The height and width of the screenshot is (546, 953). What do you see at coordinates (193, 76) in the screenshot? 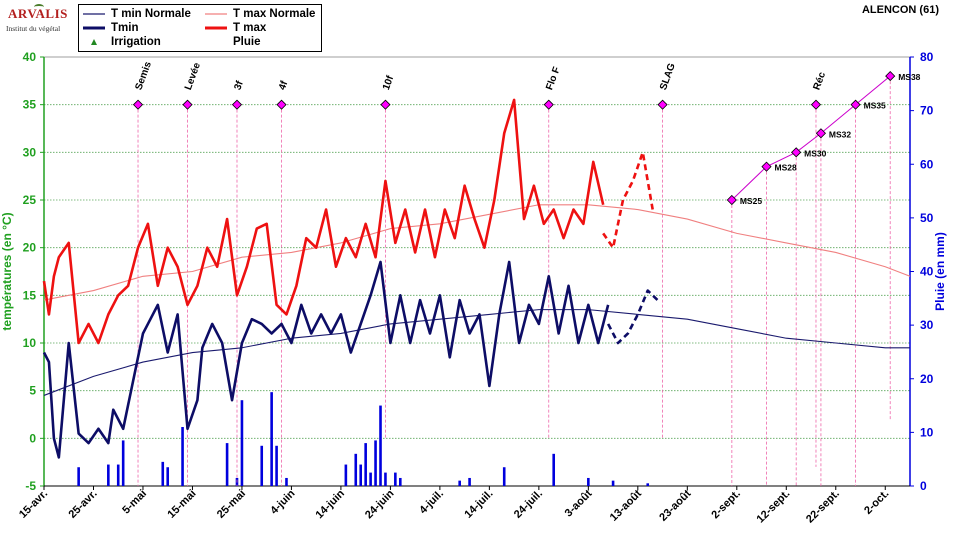
I see `stage-label: Levée` at bounding box center [193, 76].